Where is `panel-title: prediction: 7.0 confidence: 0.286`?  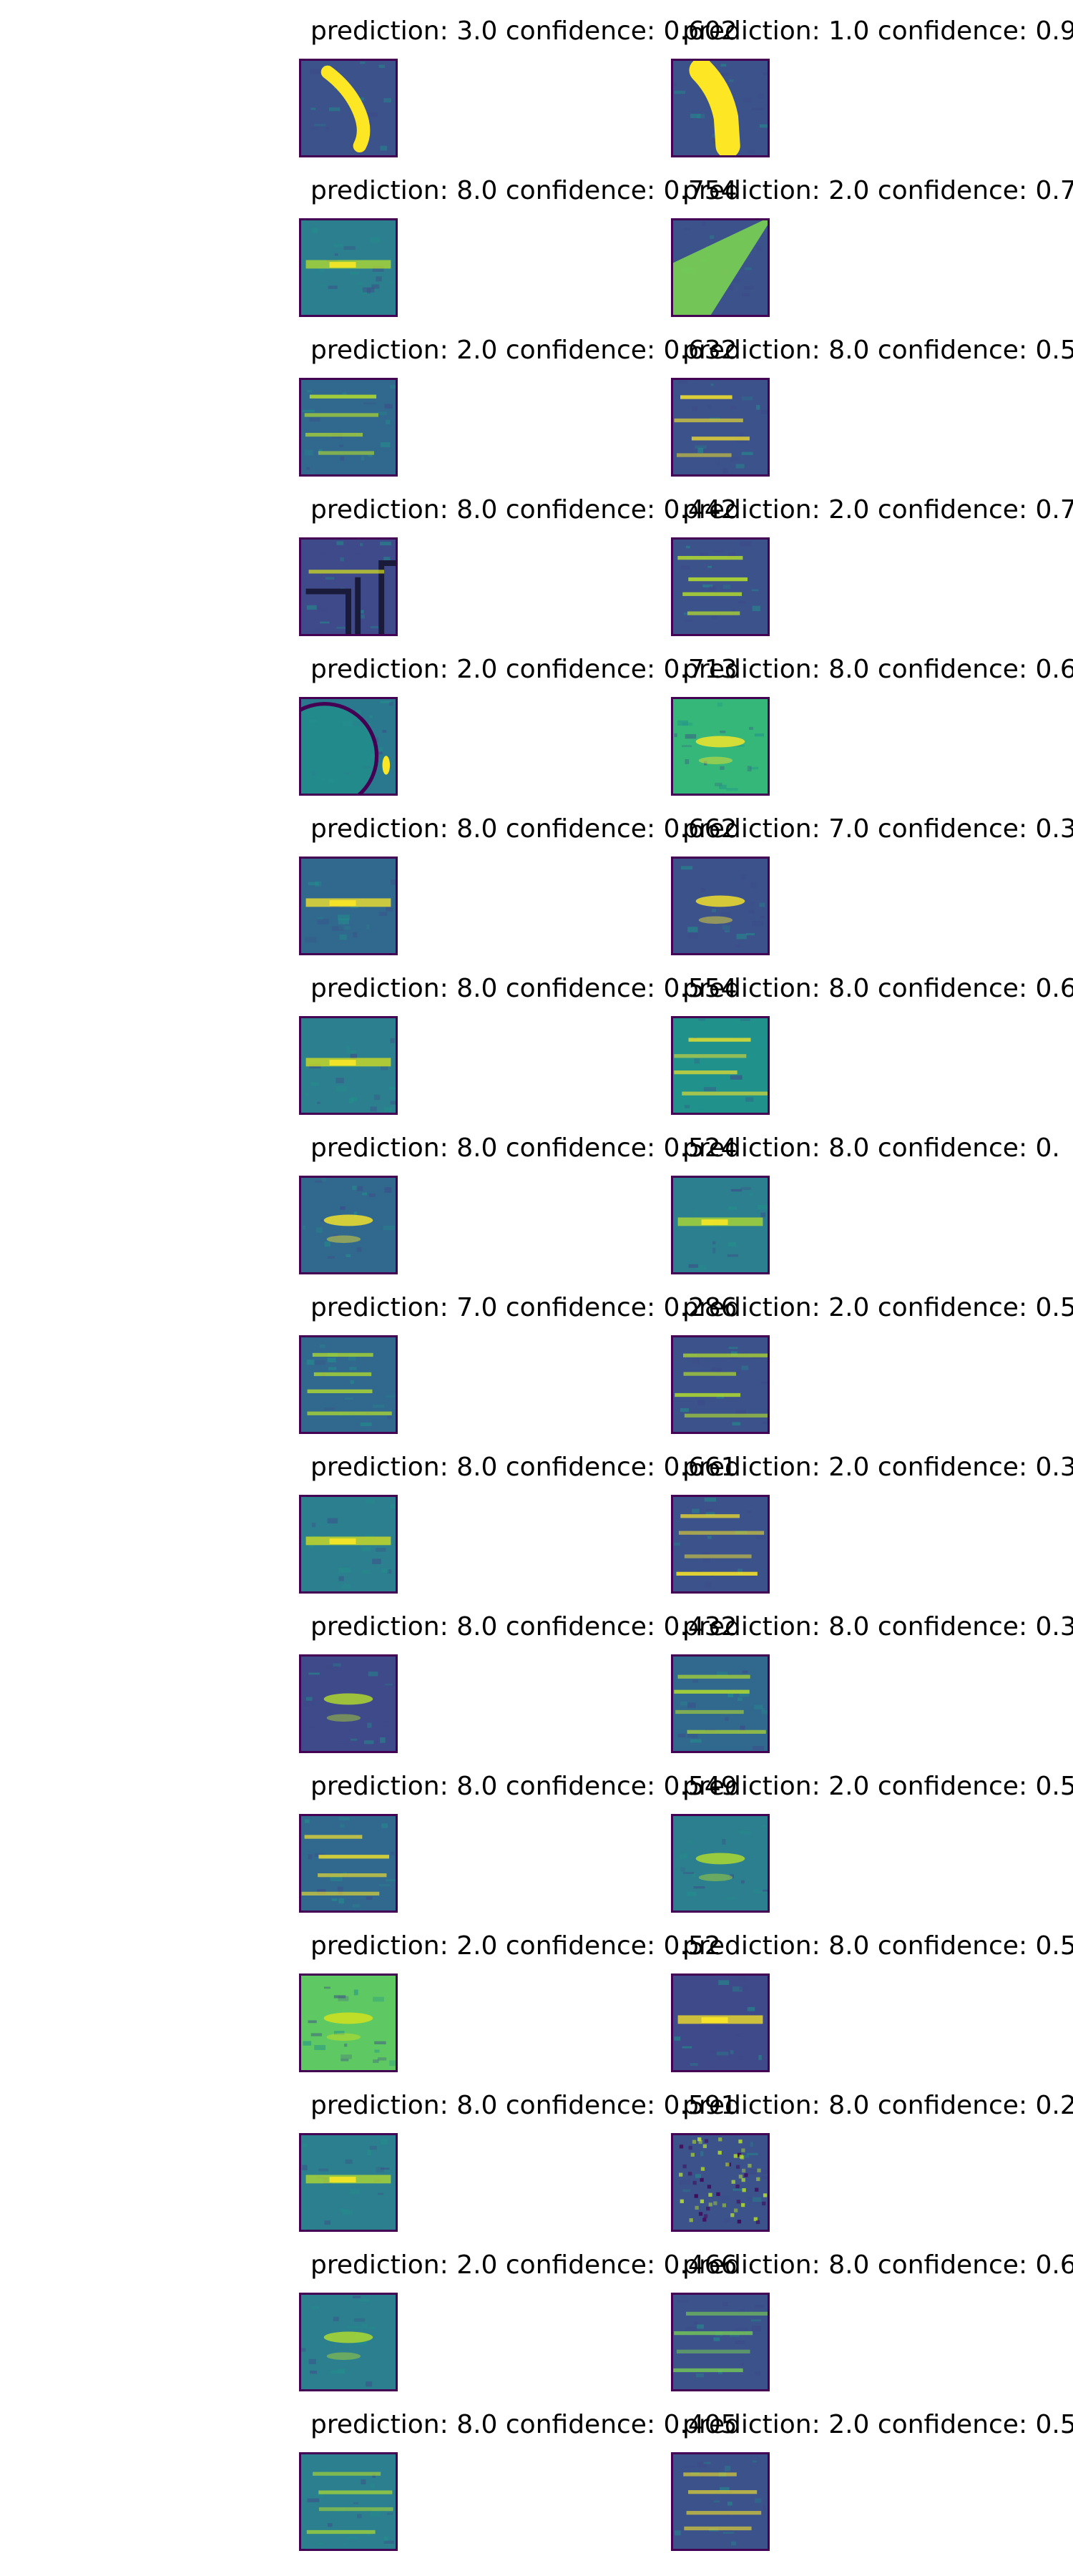
panel-title: prediction: 7.0 confidence: 0.286 is located at coordinates (524, 1307).